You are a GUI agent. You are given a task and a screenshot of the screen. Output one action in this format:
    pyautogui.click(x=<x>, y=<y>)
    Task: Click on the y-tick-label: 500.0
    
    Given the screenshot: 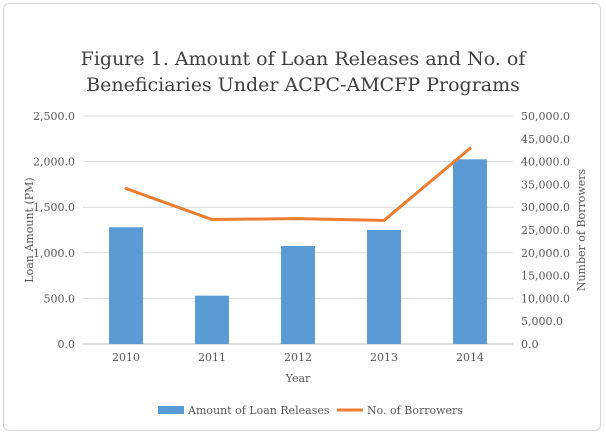 What is the action you would take?
    pyautogui.click(x=60, y=298)
    